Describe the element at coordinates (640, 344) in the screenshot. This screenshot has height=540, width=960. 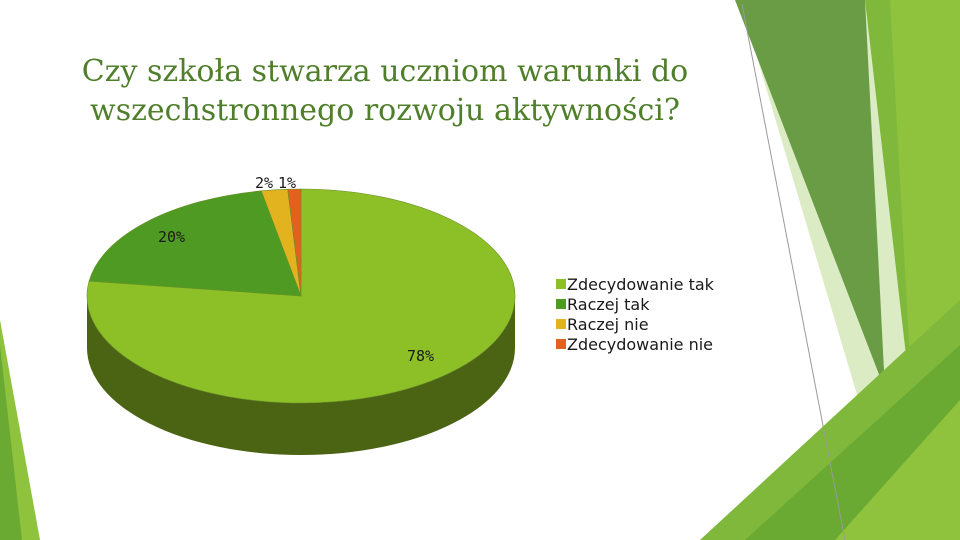
I see `legend-label: Zdecydowanie nie` at that location.